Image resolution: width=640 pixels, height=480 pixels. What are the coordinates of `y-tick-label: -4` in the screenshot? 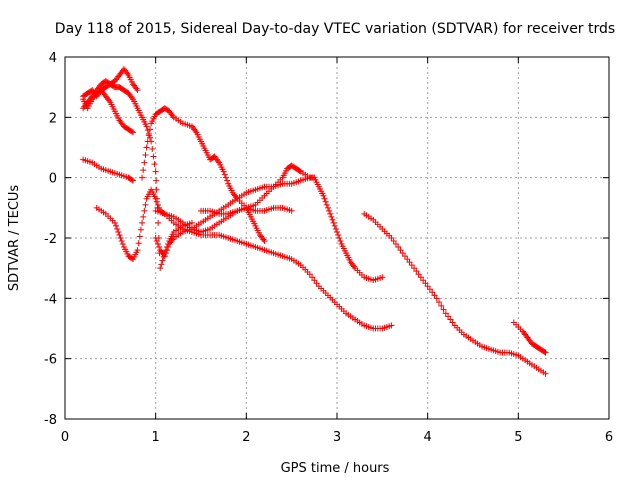 It's located at (50, 299).